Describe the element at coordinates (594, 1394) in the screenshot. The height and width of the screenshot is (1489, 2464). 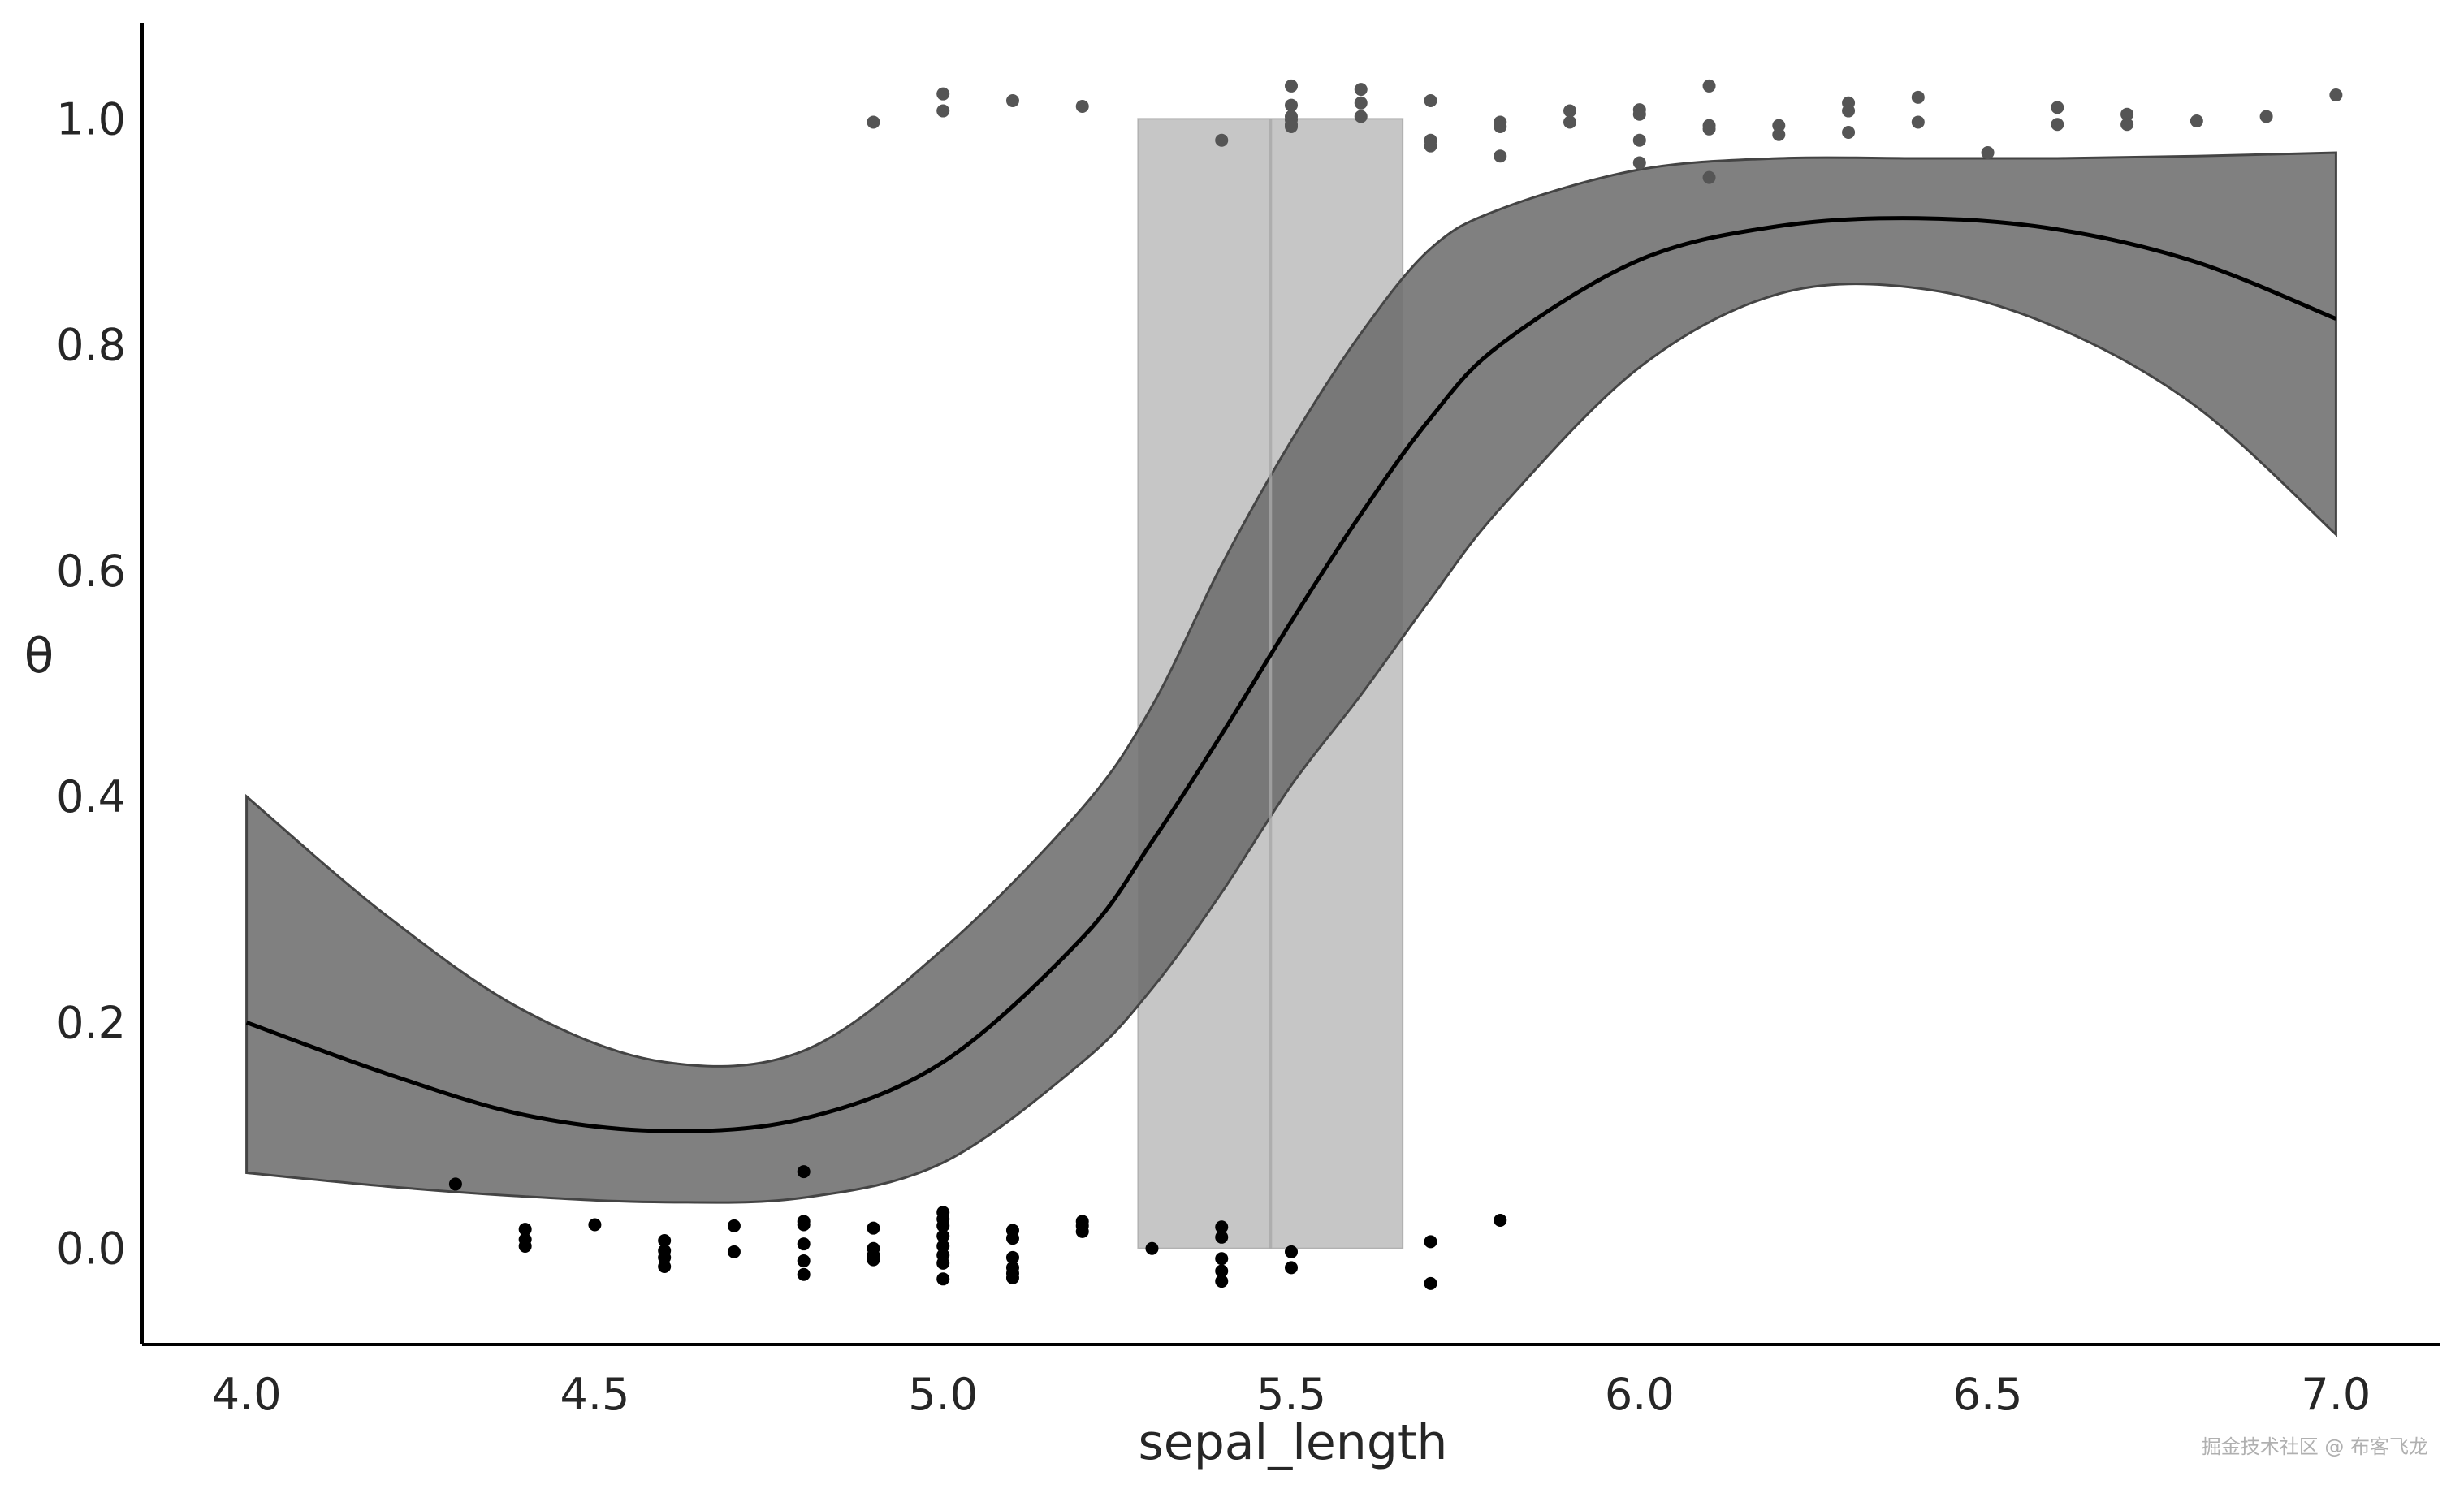
I see `x-tick-label: 4.5` at that location.